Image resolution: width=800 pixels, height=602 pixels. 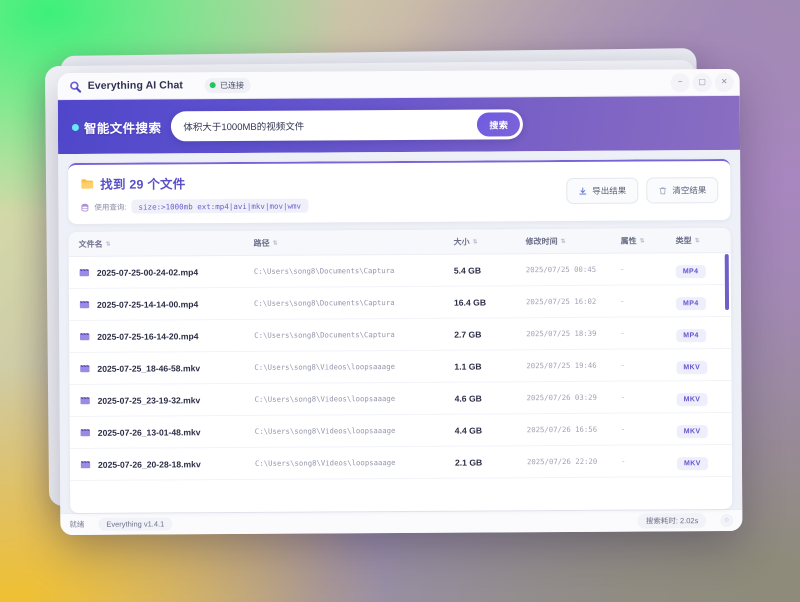 I want to click on cell-size: 2.1 GB, so click(x=468, y=462).